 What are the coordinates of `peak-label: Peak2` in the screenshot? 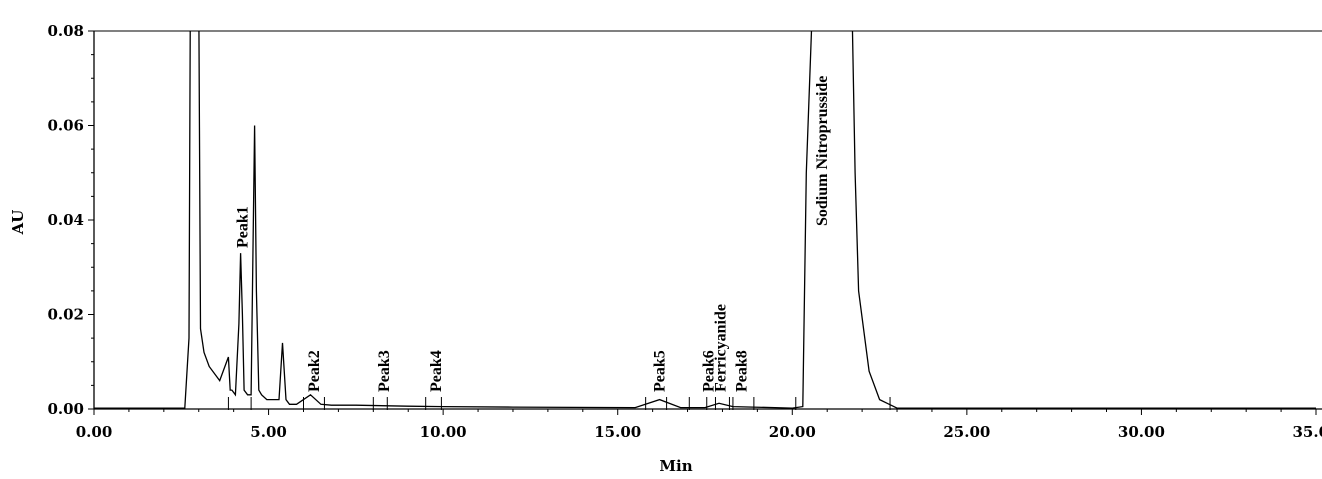 It's located at (314, 371).